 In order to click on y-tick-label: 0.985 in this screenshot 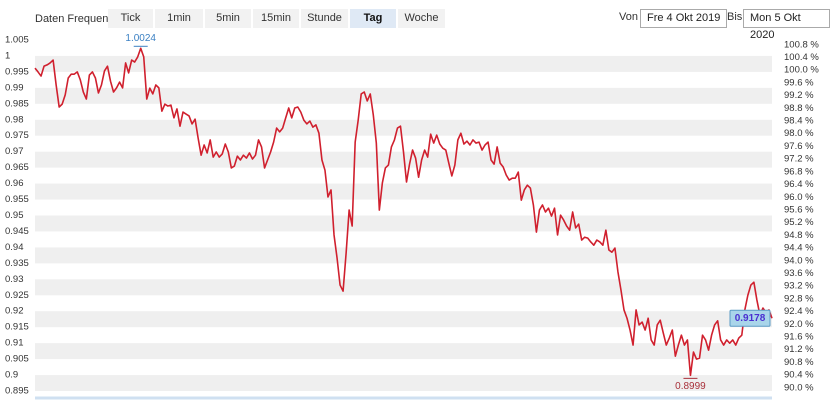, I will do `click(17, 103)`.